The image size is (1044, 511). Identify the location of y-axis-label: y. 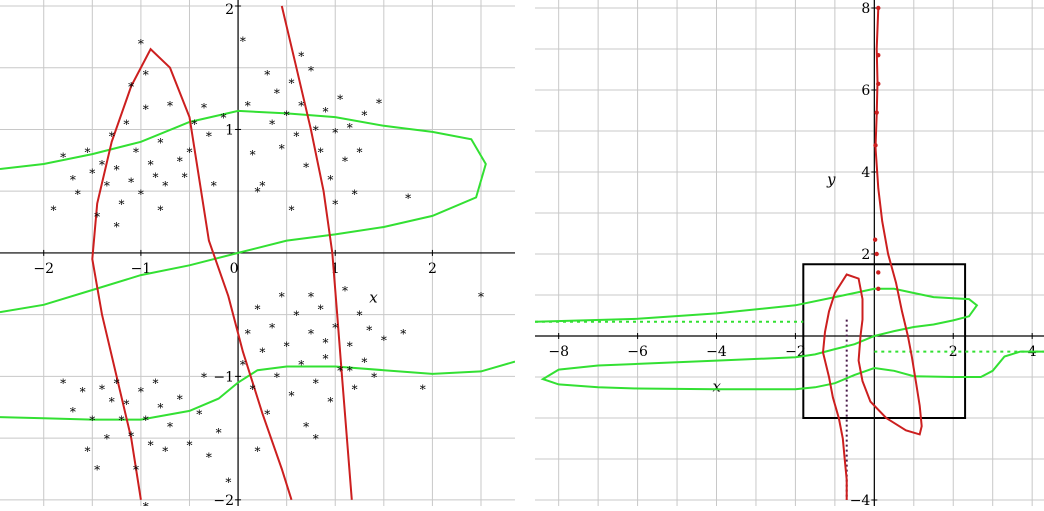
(831, 179).